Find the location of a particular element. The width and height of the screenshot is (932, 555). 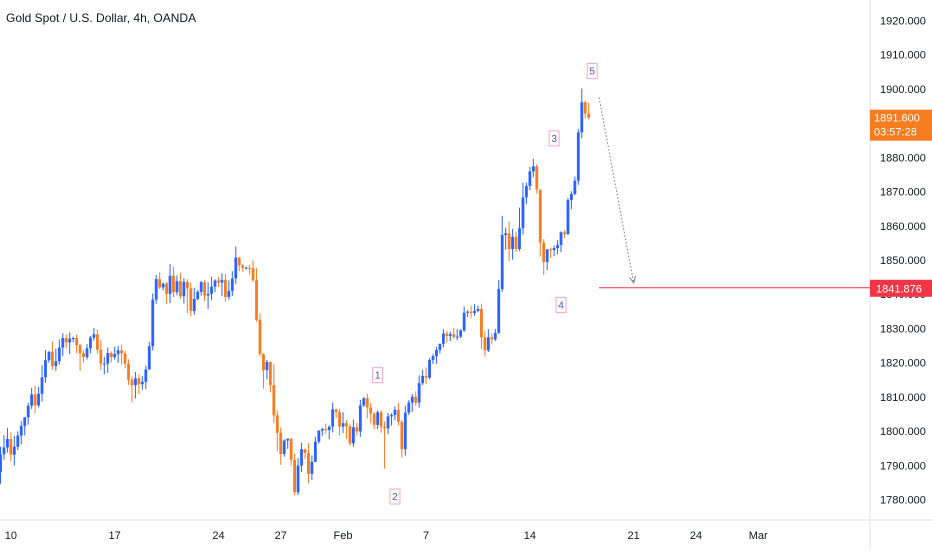

current-price-tag: 1891.600 03:57:28 is located at coordinates (901, 125).